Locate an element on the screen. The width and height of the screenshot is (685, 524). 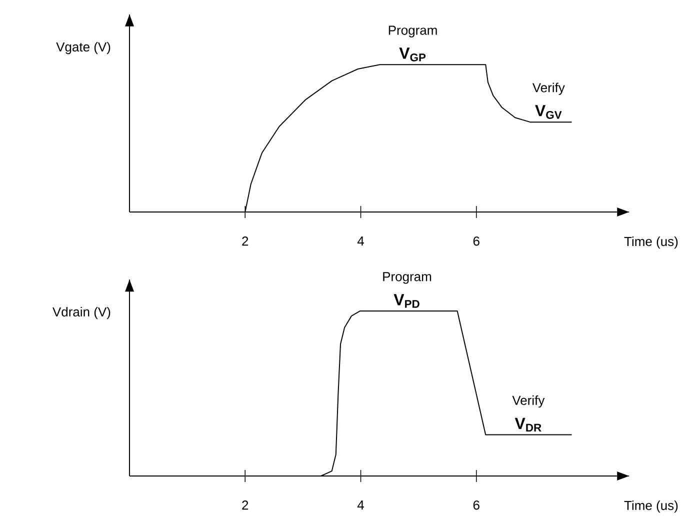
y-axis-title: Vgate (V) is located at coordinates (83, 48).